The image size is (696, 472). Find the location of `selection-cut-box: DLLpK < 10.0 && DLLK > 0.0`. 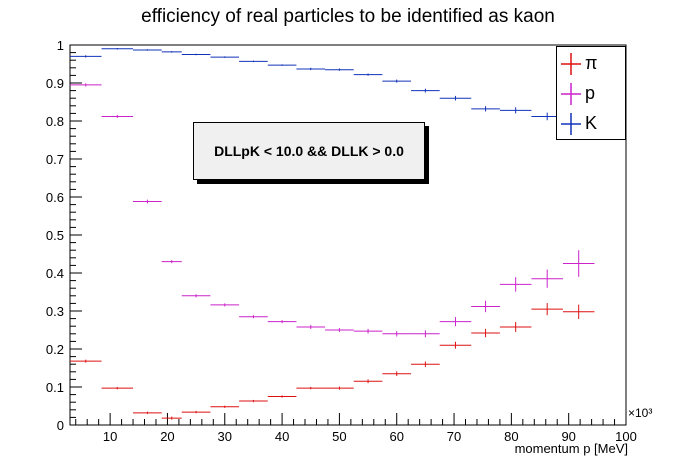

selection-cut-box: DLLpK < 10.0 && DLLK > 0.0 is located at coordinates (309, 151).